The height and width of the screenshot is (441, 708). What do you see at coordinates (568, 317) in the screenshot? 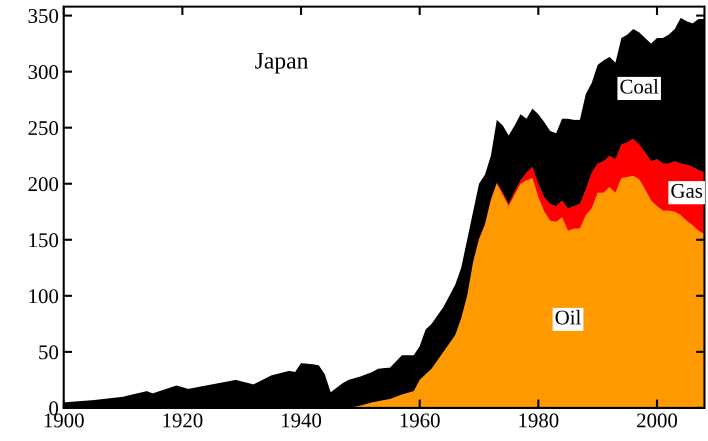
I see `series-label: Oil` at bounding box center [568, 317].